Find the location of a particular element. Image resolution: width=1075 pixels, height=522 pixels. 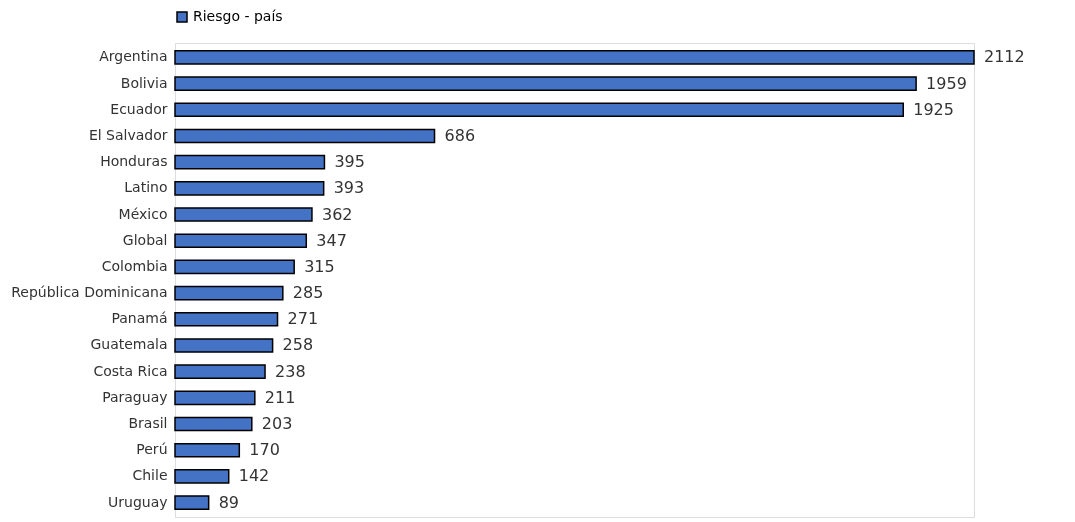

y-tick-label: Paraguay is located at coordinates (135, 396).